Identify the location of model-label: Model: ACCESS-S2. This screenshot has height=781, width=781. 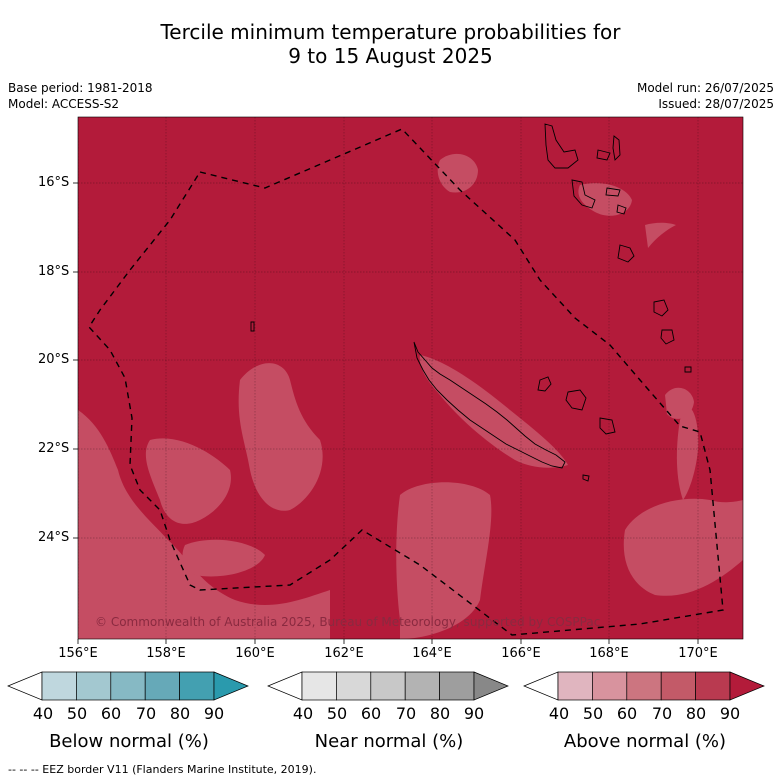
(64, 104).